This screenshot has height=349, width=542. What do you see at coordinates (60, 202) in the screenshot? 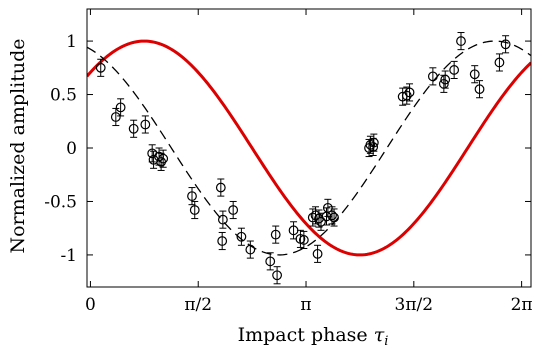
I see `y-tick-label: -0.5` at bounding box center [60, 202].